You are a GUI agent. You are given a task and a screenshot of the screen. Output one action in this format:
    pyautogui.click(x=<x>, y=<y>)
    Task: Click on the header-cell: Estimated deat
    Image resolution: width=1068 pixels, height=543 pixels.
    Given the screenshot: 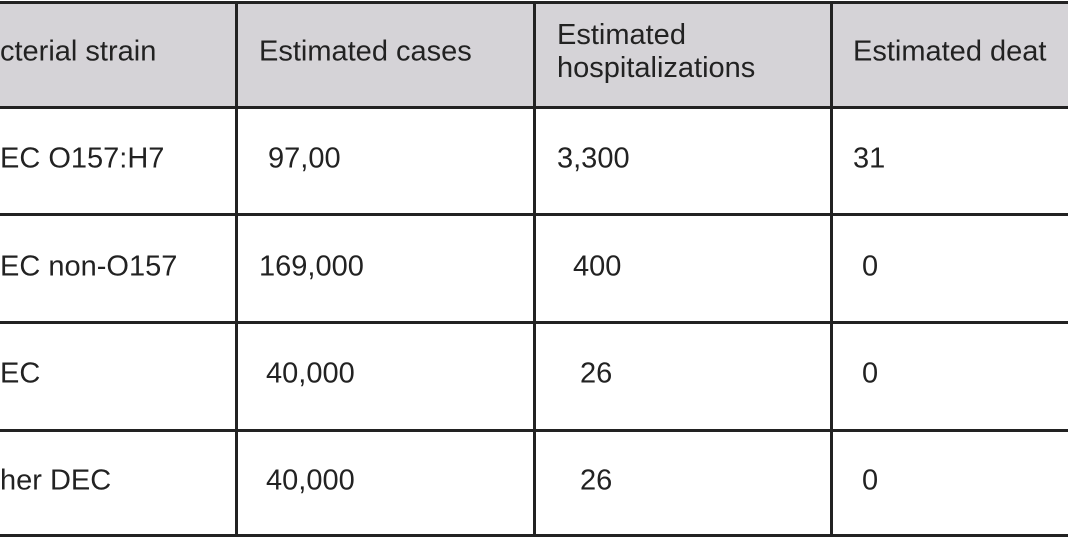 What is the action you would take?
    pyautogui.click(x=950, y=51)
    